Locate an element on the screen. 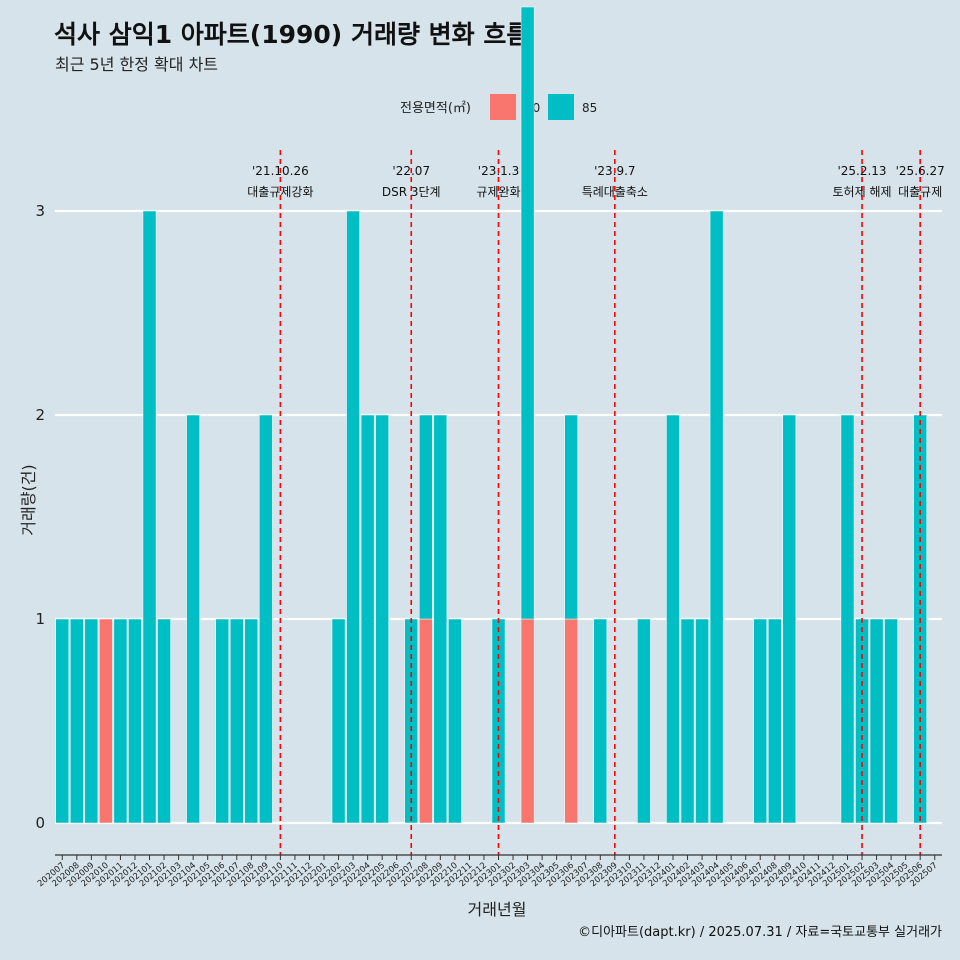 The width and height of the screenshot is (960, 960). event-date-label: '23.9.7 is located at coordinates (614, 171).